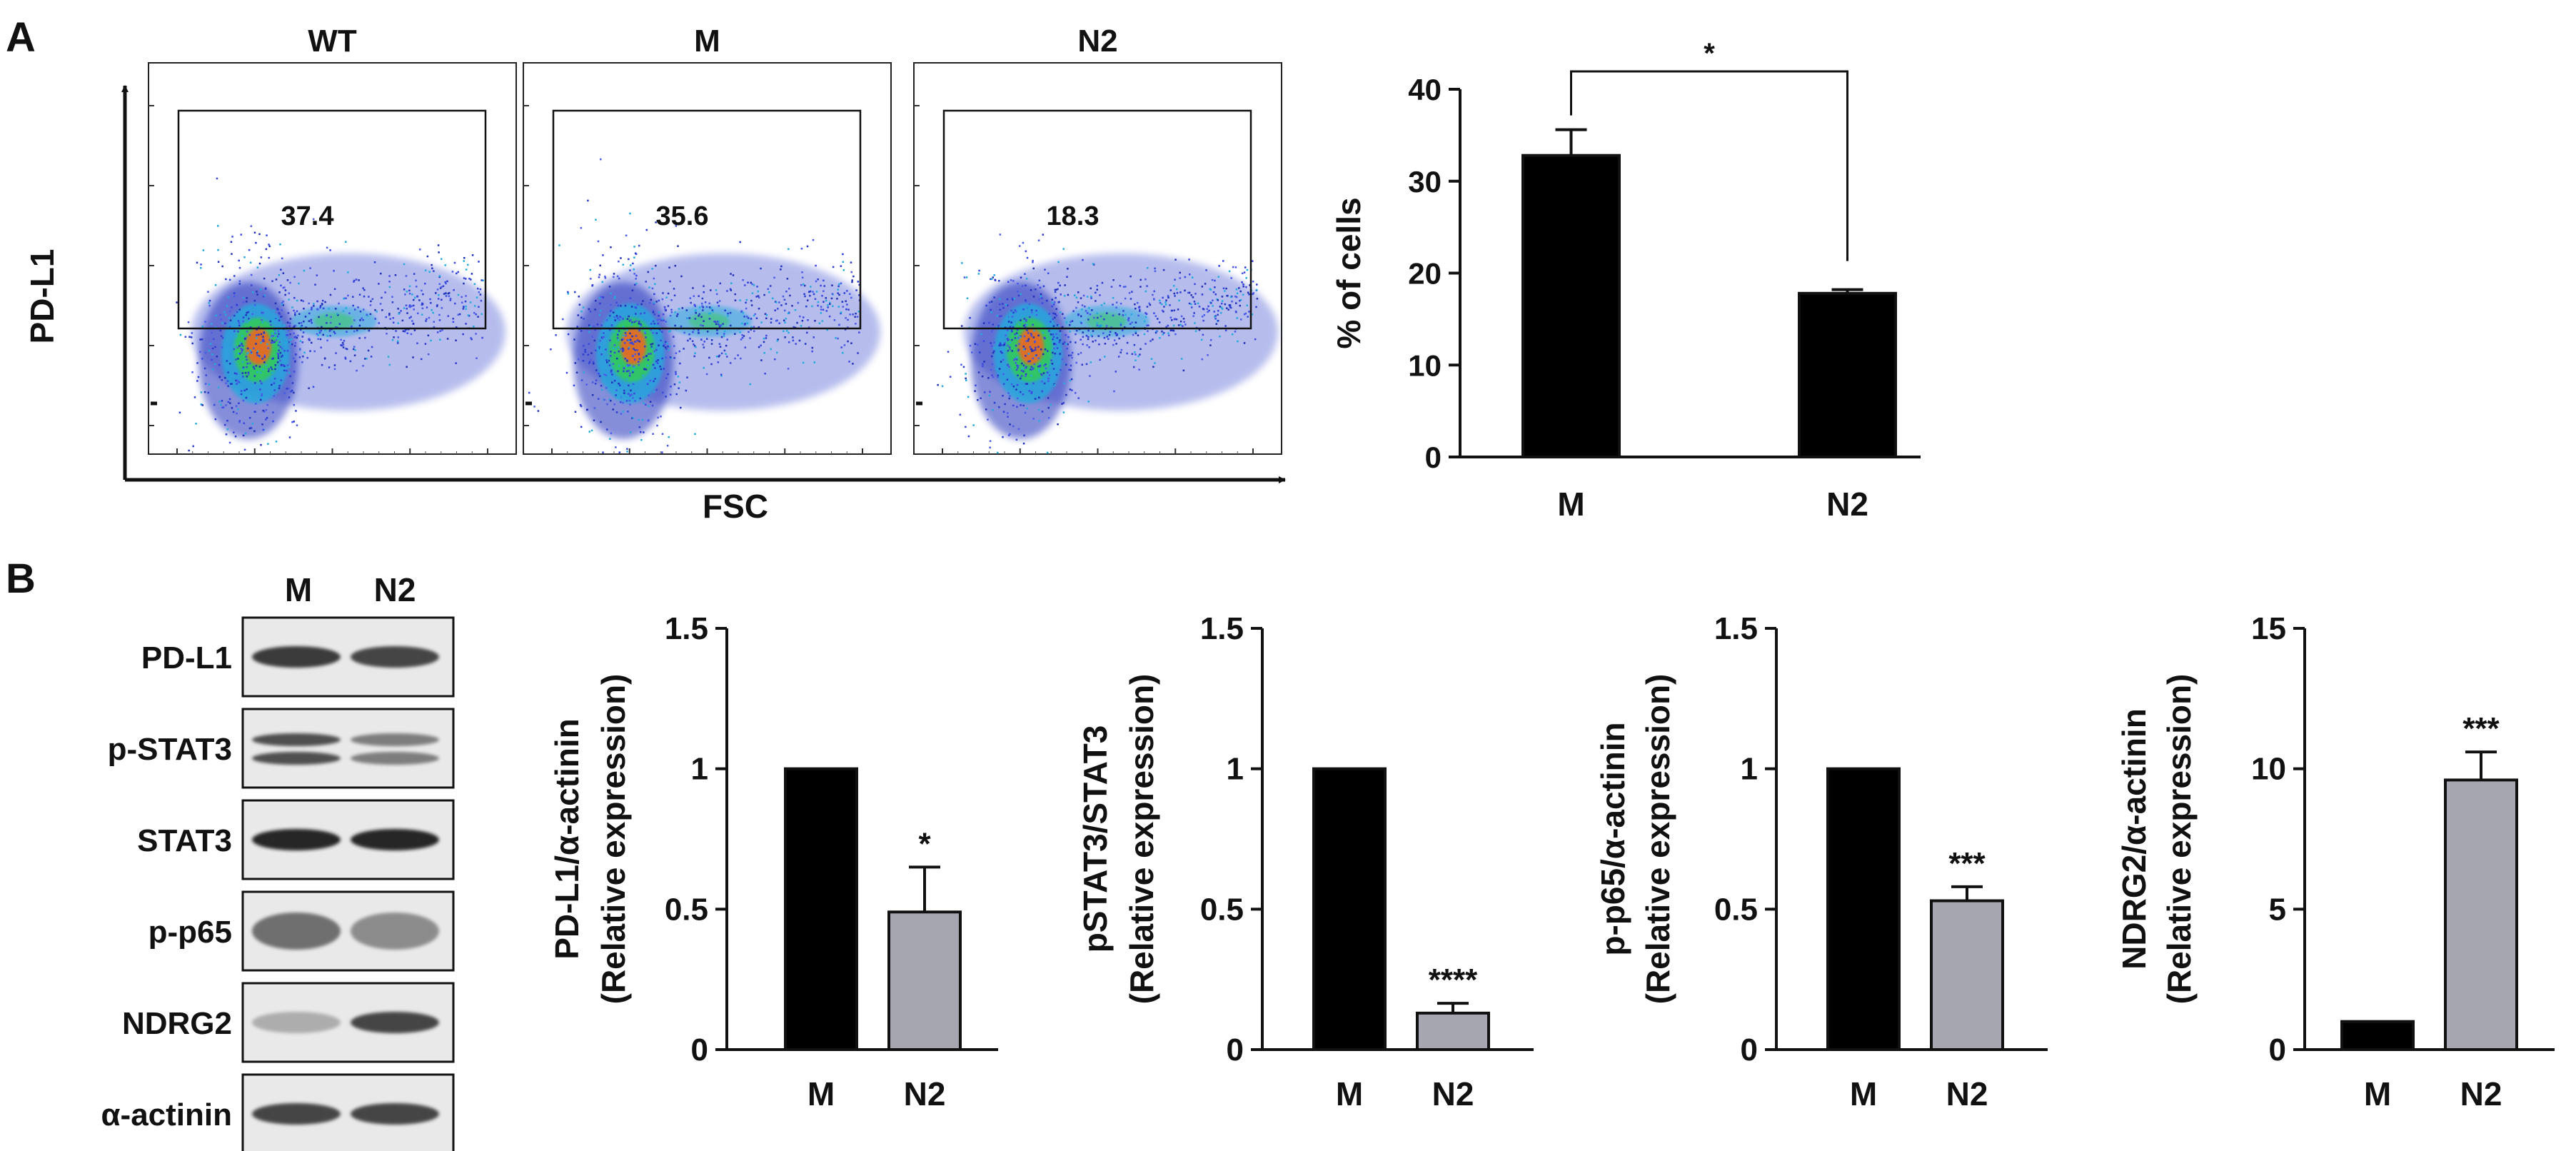  Describe the element at coordinates (735, 506) in the screenshot. I see `flow-x-axis-label: FSC` at that location.